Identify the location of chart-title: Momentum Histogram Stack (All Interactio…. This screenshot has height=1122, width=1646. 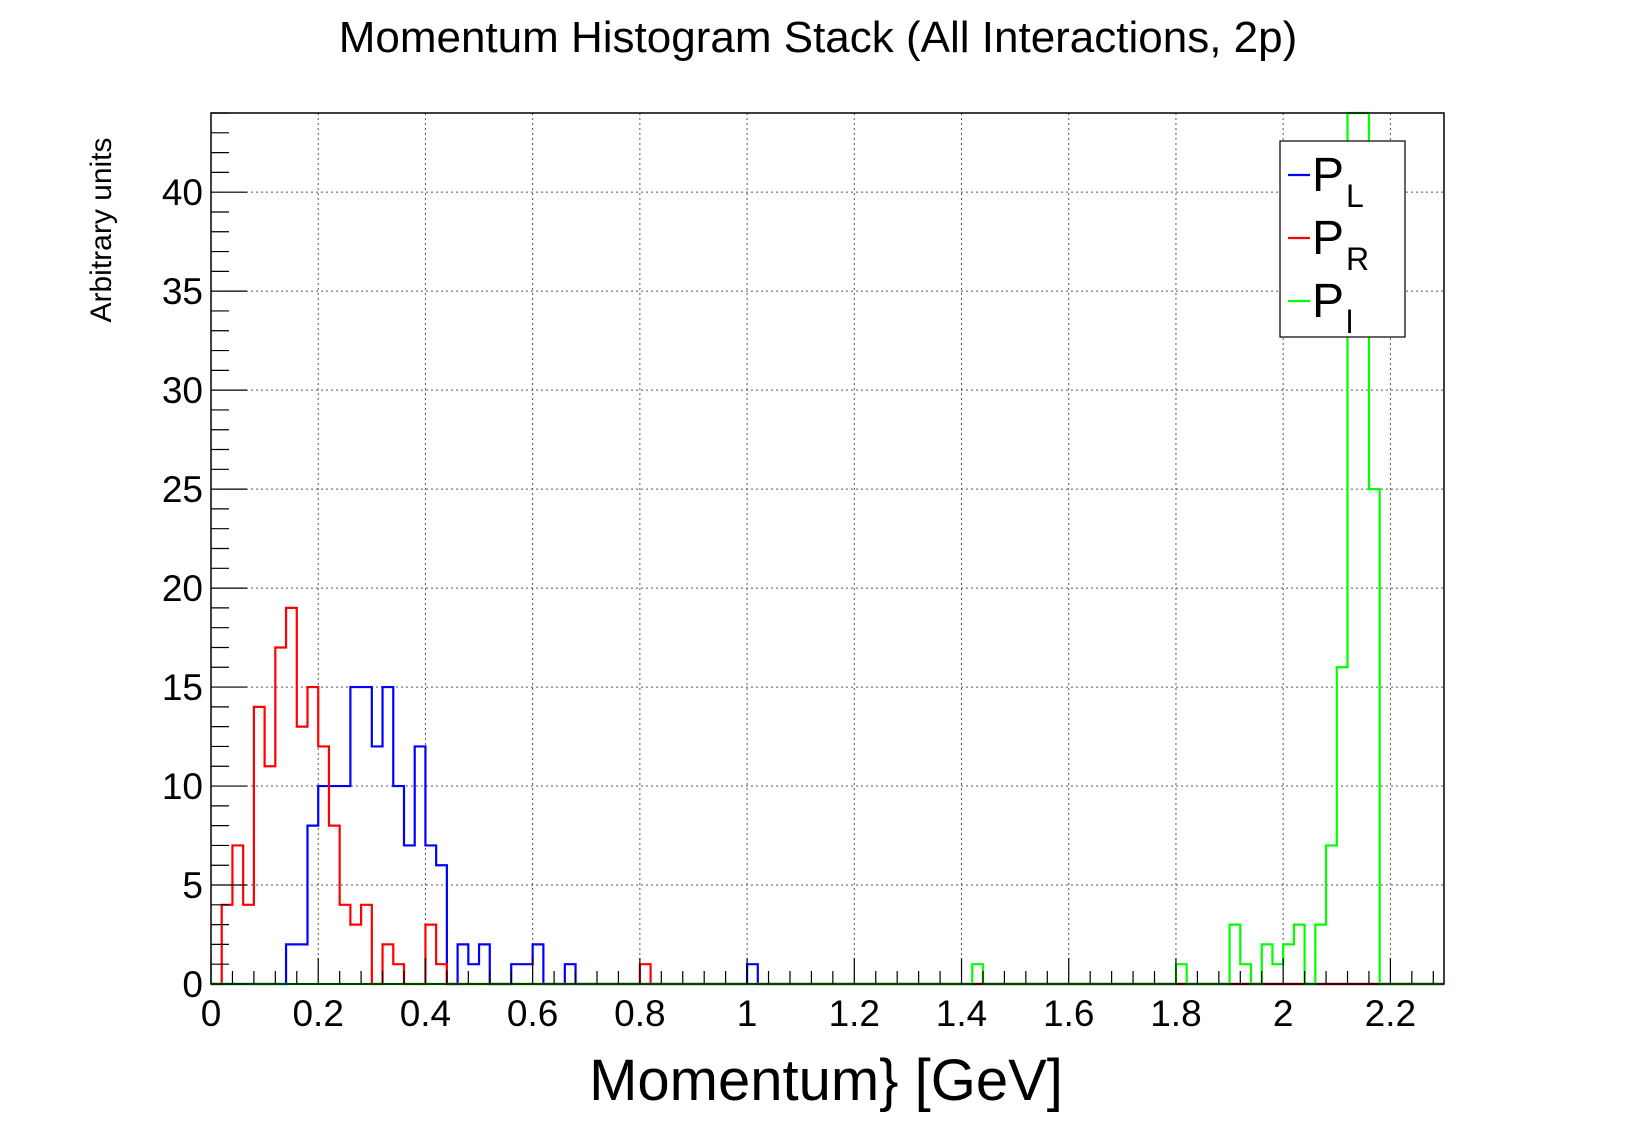
(818, 37).